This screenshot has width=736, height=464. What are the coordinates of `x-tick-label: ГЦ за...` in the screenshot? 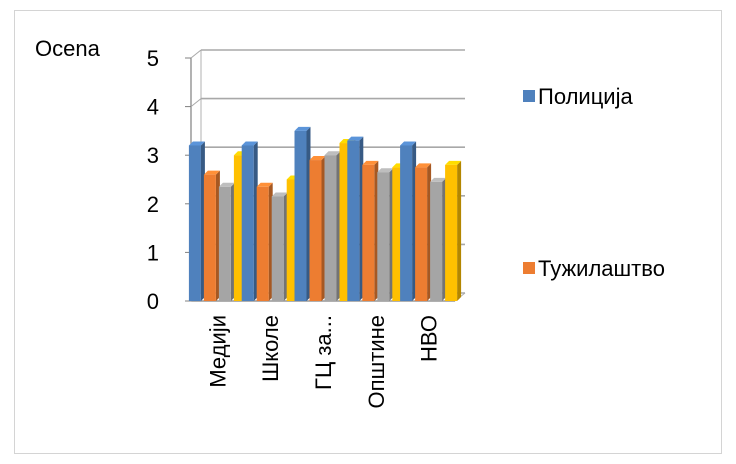 It's located at (323, 352).